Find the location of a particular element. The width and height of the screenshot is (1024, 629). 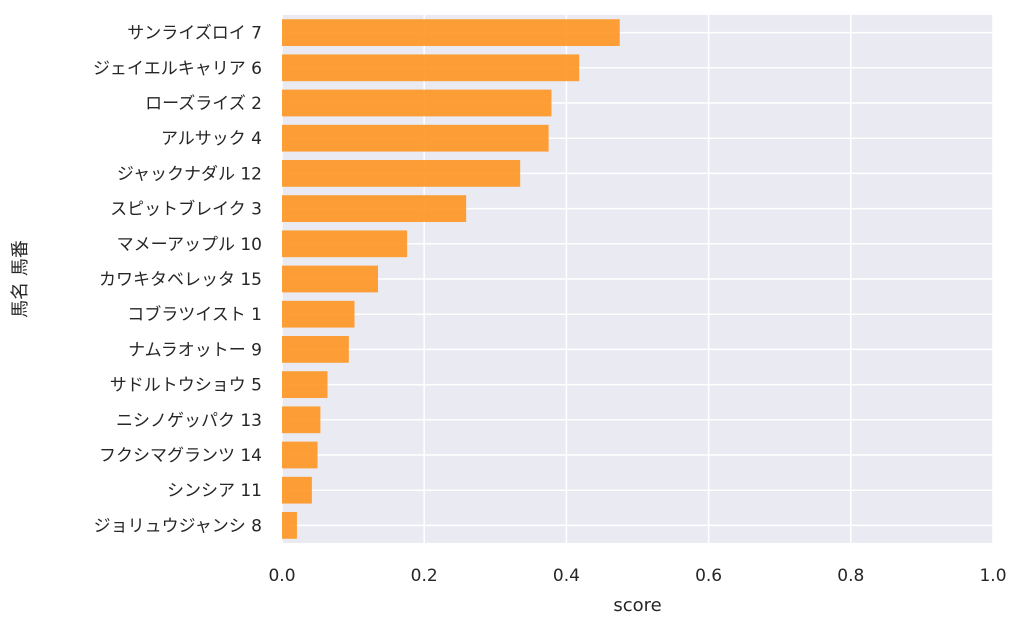

y-tick-label: ジェイエルキャリア 6 is located at coordinates (177, 69).